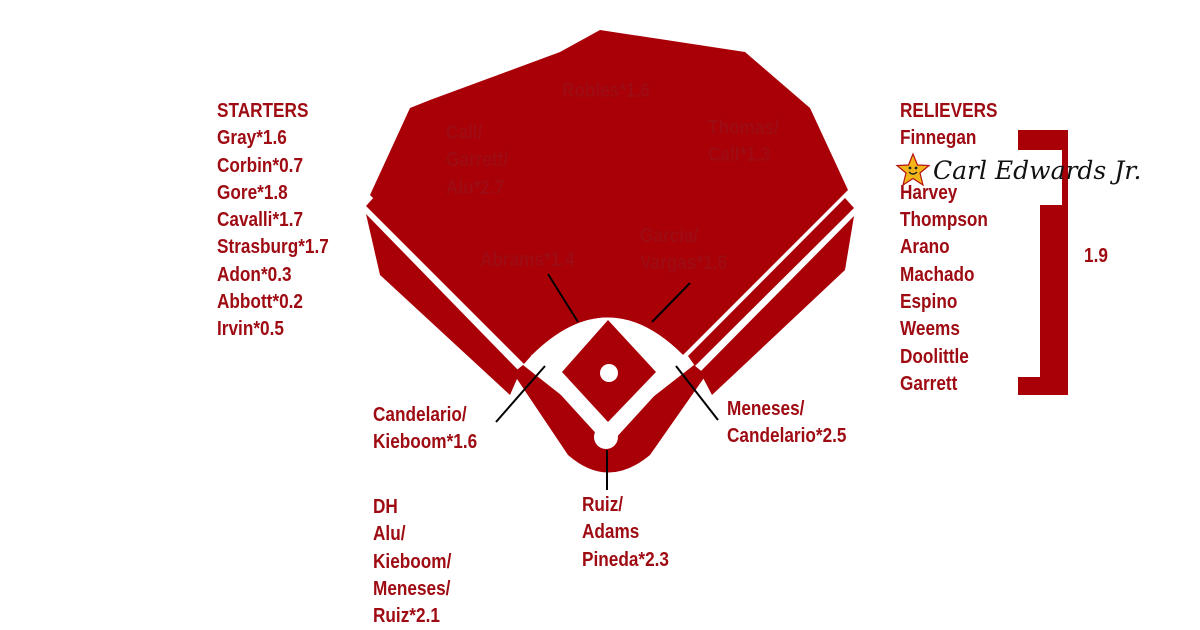  I want to click on label-line: Abrams*1.4, so click(527, 260).